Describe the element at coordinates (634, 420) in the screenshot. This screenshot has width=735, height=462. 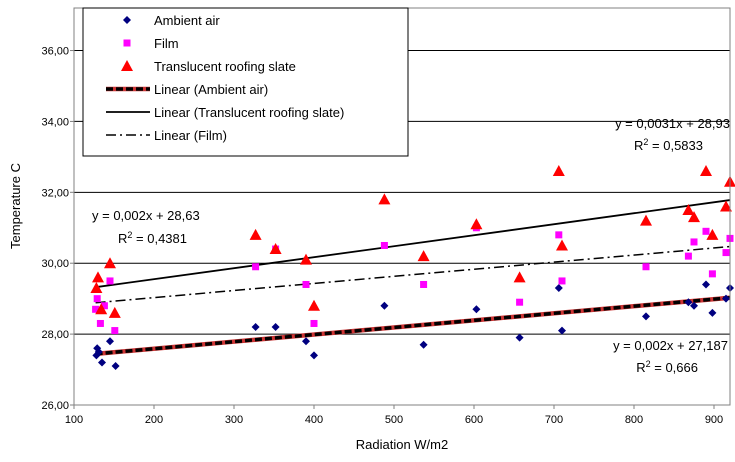
I see `x-tick-label: 800` at that location.